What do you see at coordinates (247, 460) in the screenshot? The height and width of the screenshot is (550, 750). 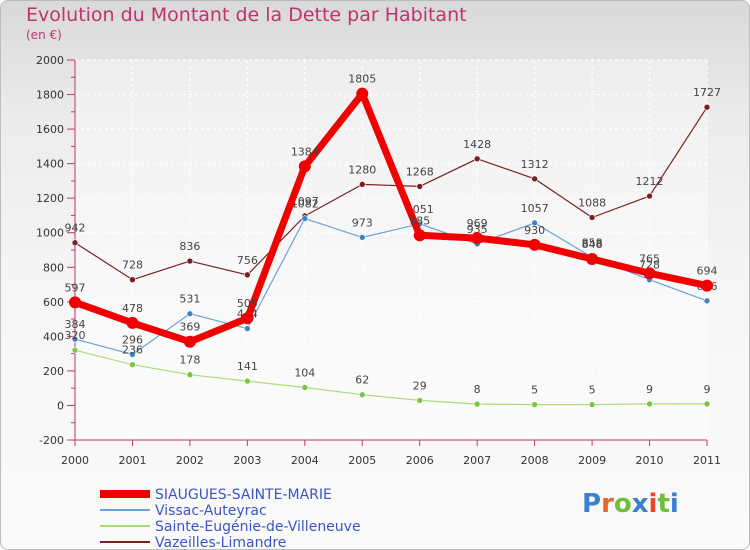 I see `x-tick-label: 2003` at bounding box center [247, 460].